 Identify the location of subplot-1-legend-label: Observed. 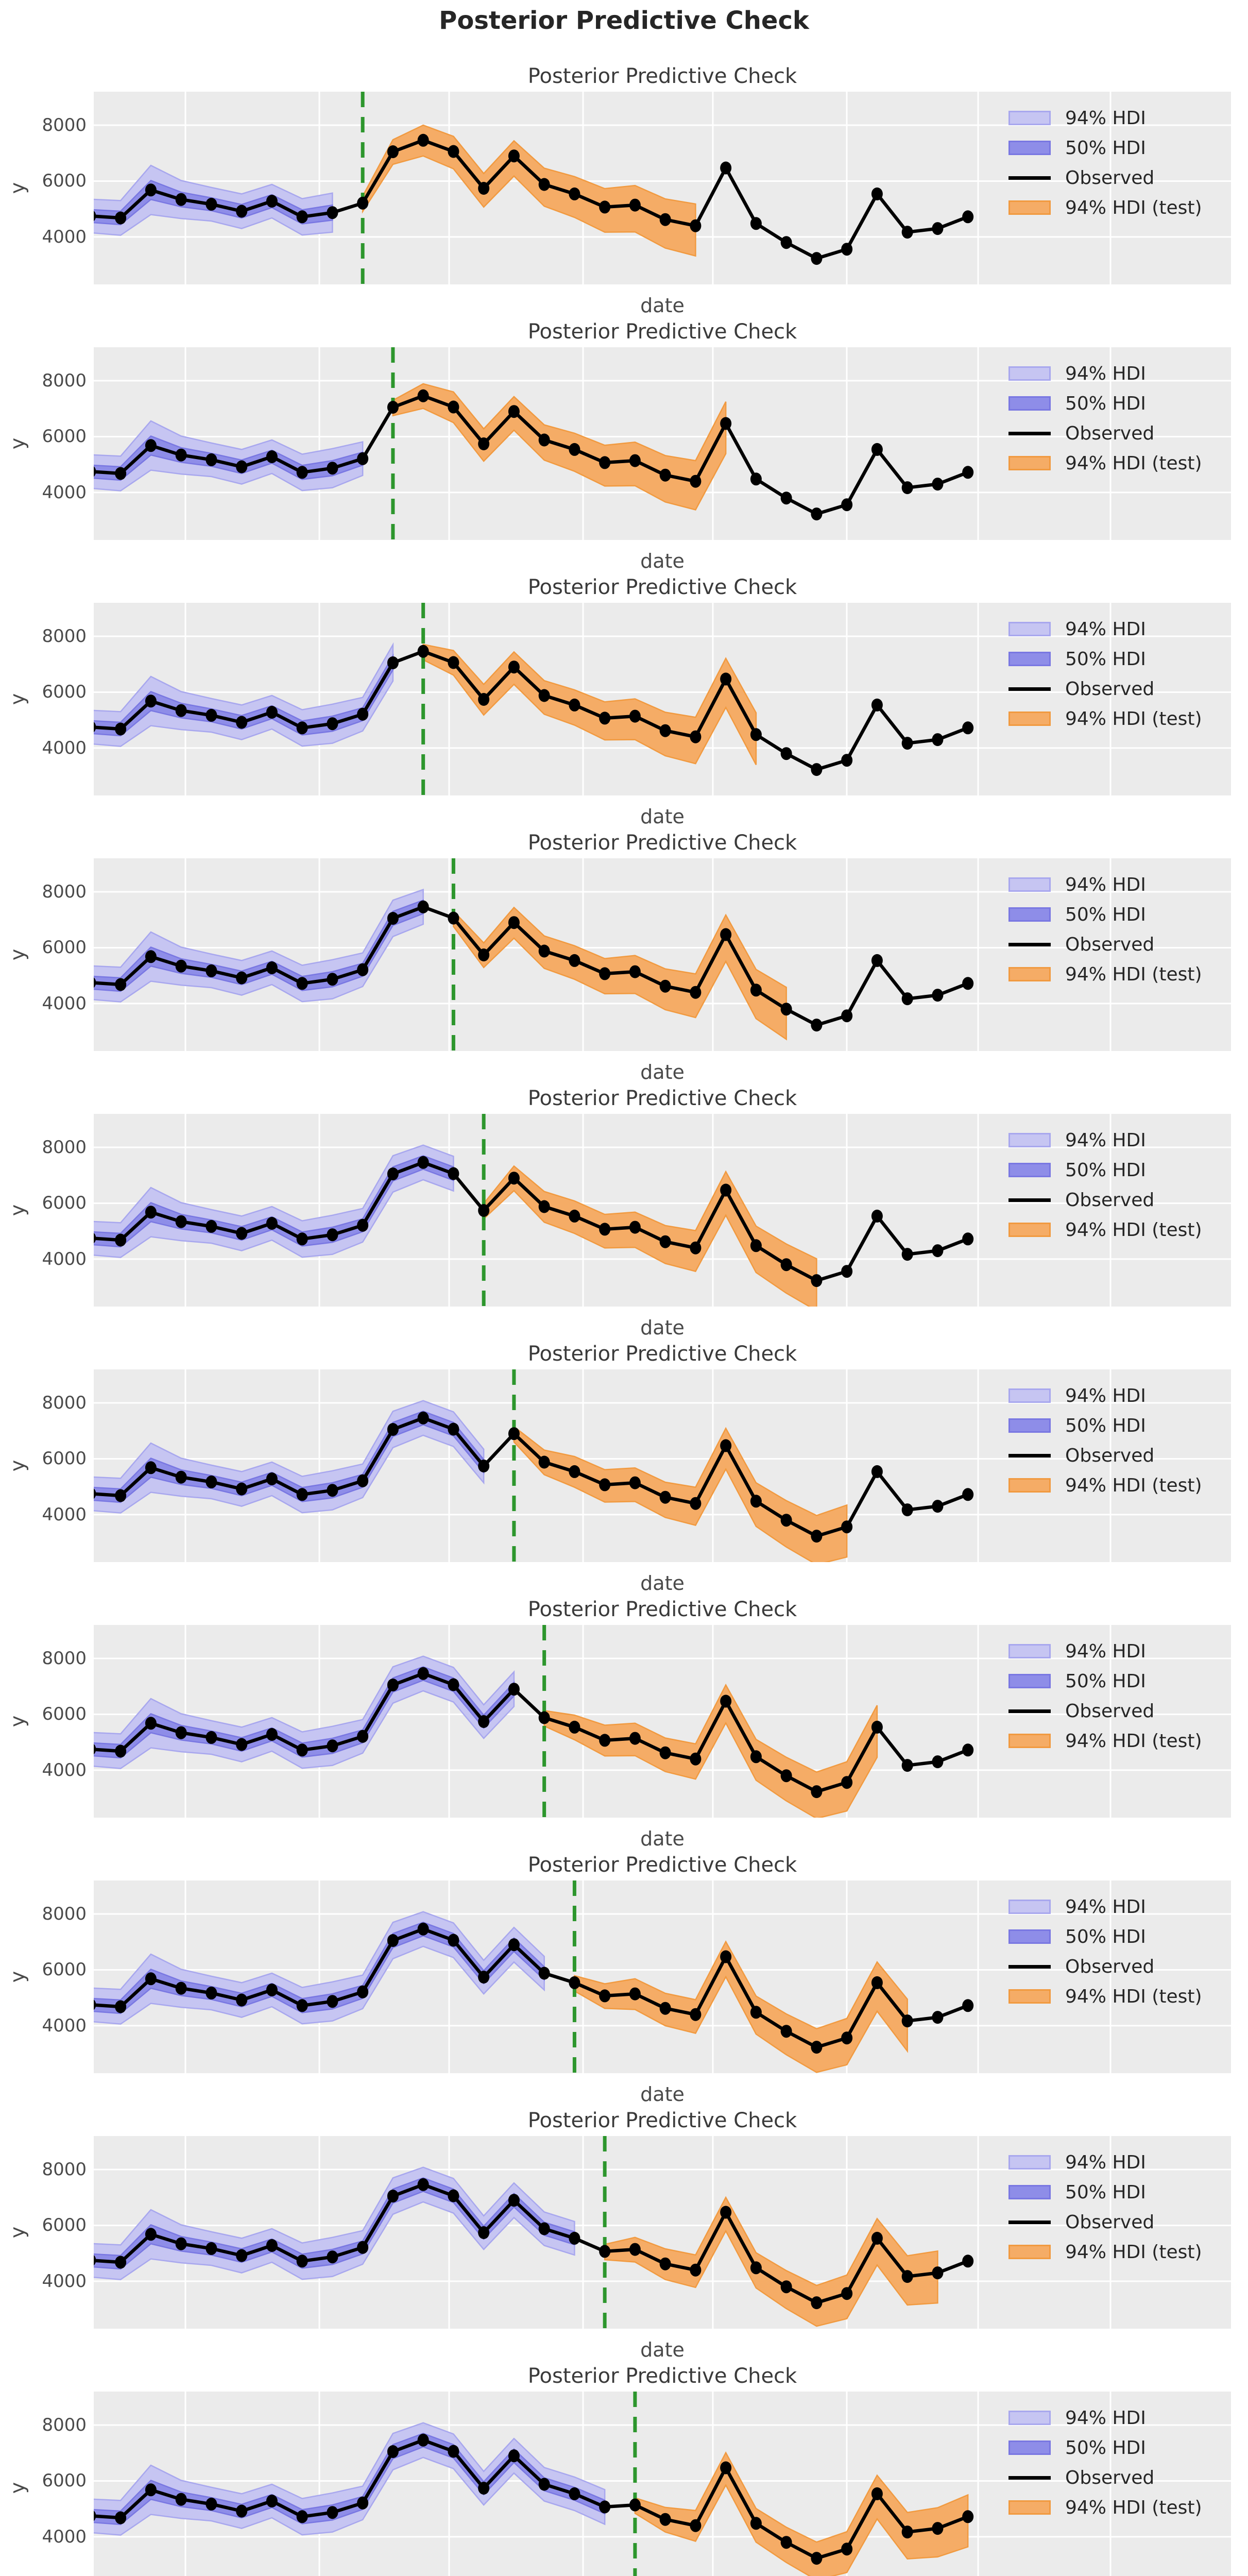
(1110, 178).